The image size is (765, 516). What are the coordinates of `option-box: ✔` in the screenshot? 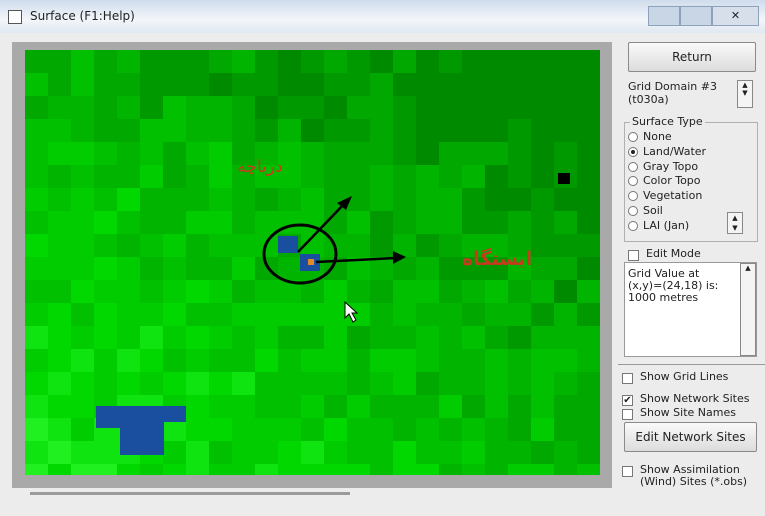 It's located at (627, 400).